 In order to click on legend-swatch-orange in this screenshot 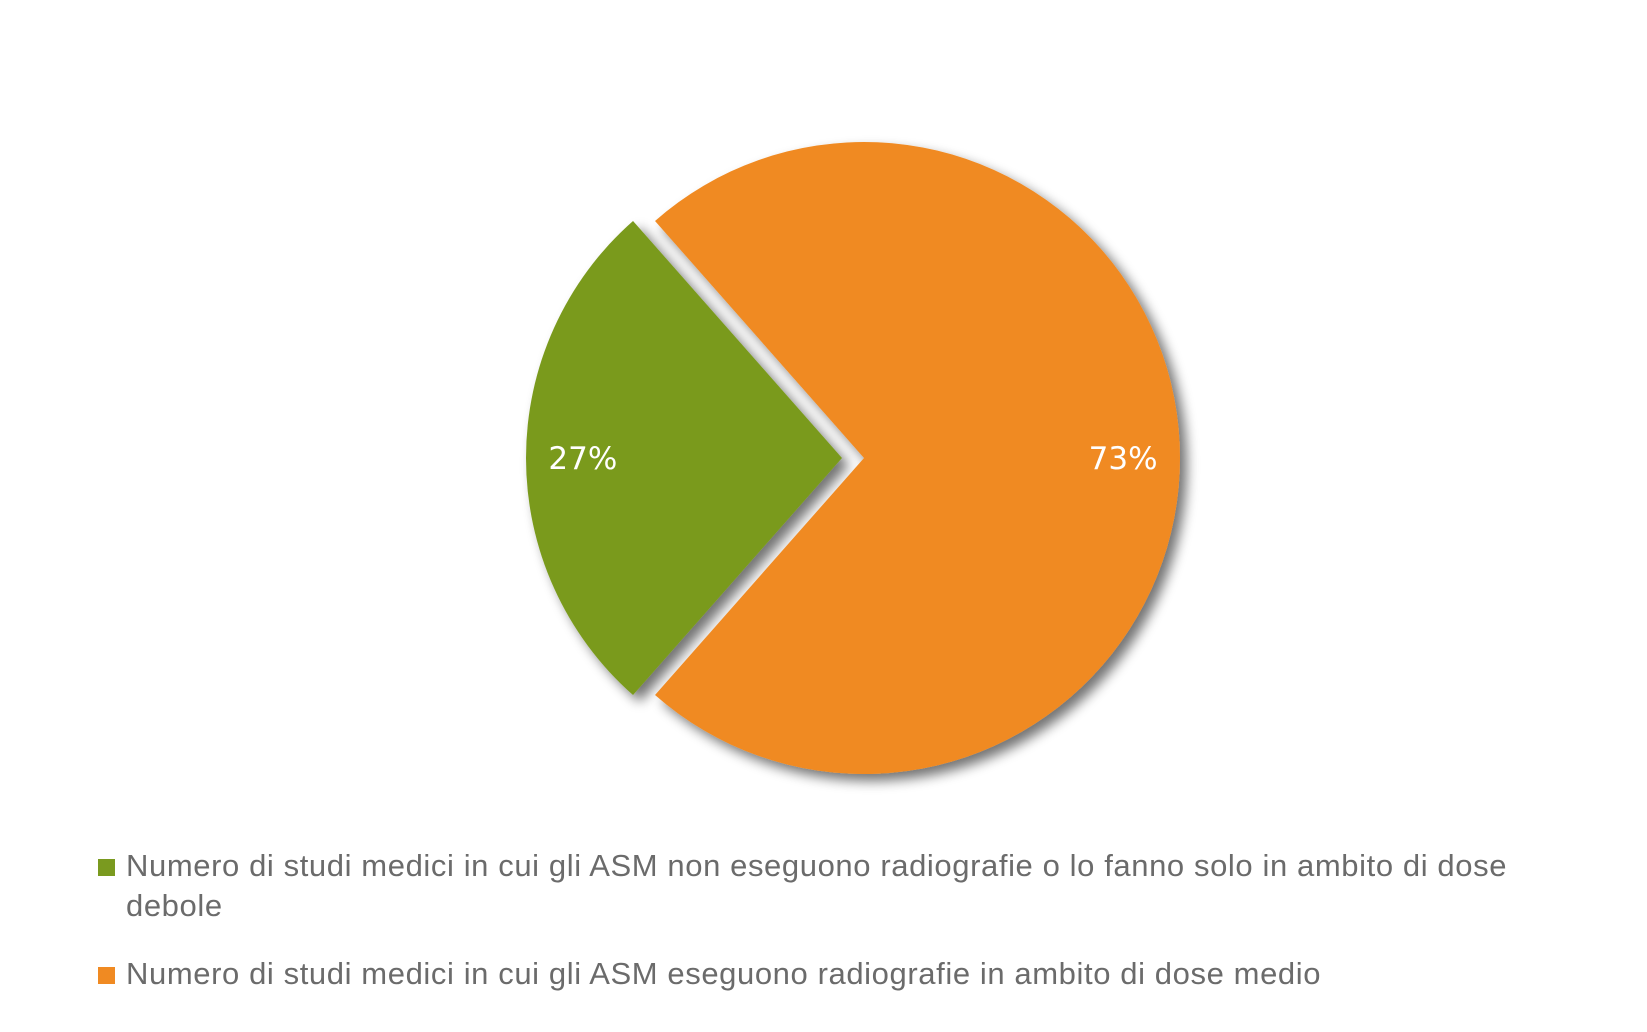, I will do `click(106, 975)`.